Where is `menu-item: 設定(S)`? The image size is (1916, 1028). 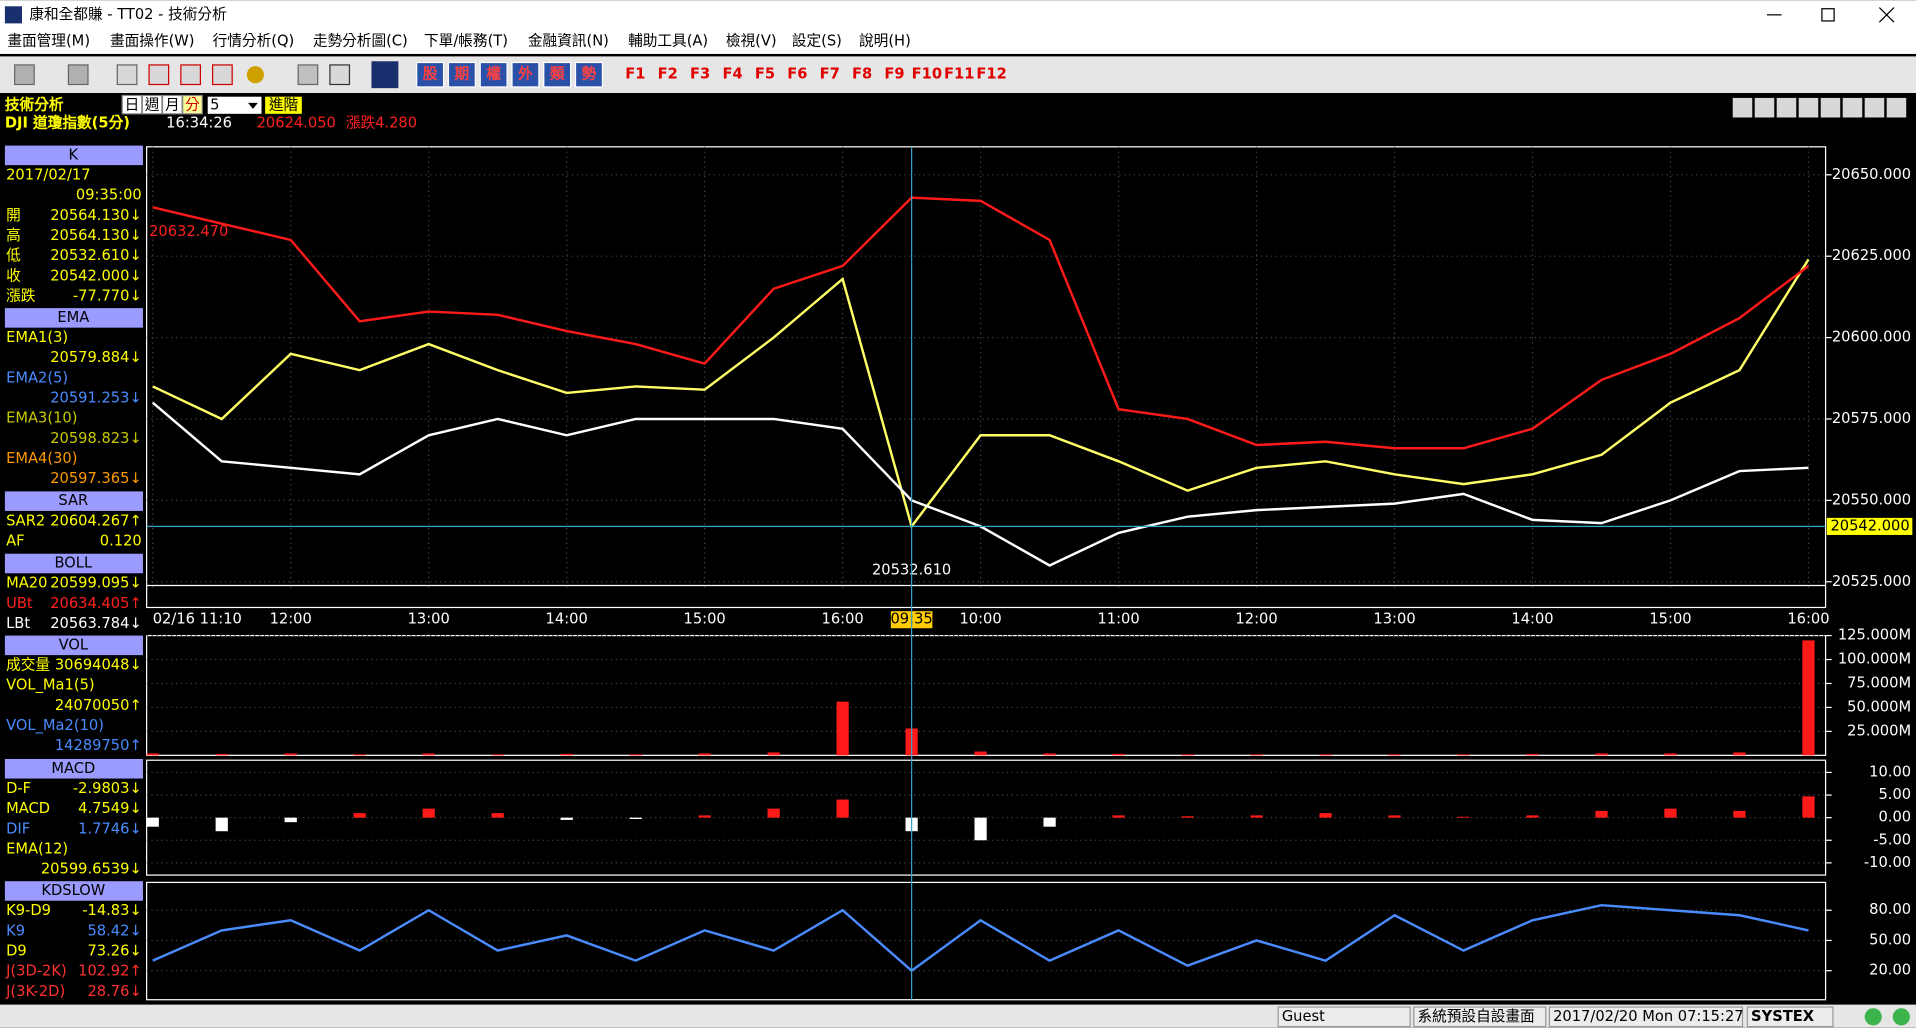 menu-item: 設定(S) is located at coordinates (817, 41).